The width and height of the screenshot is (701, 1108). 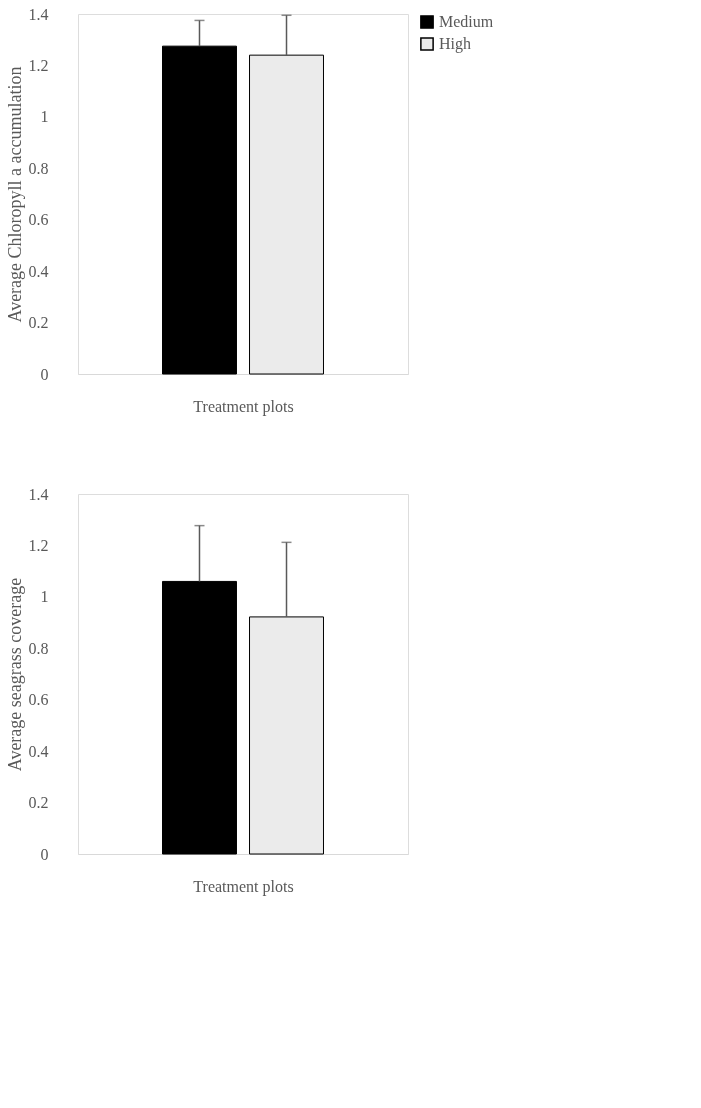 I want to click on legend-label: High, so click(x=455, y=44).